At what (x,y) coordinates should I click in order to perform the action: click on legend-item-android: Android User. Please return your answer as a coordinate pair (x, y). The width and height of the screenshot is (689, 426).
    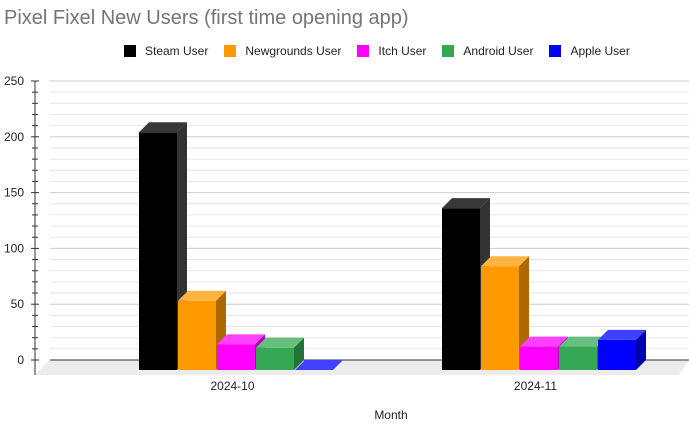
    Looking at the image, I should click on (487, 51).